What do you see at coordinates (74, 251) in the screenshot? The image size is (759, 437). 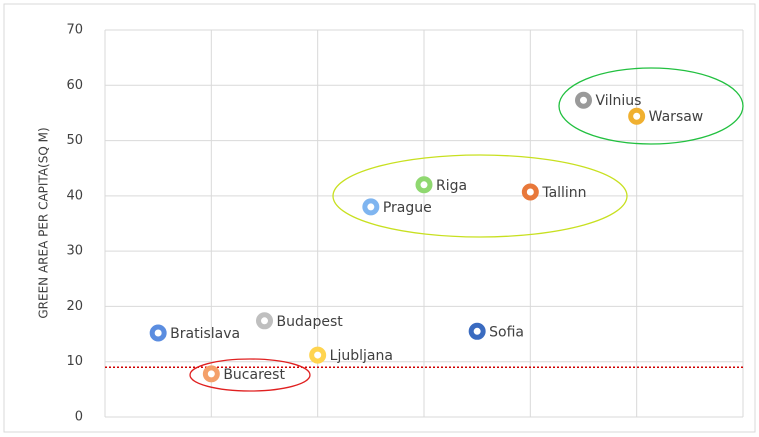 I see `y-tick-label: 30` at bounding box center [74, 251].